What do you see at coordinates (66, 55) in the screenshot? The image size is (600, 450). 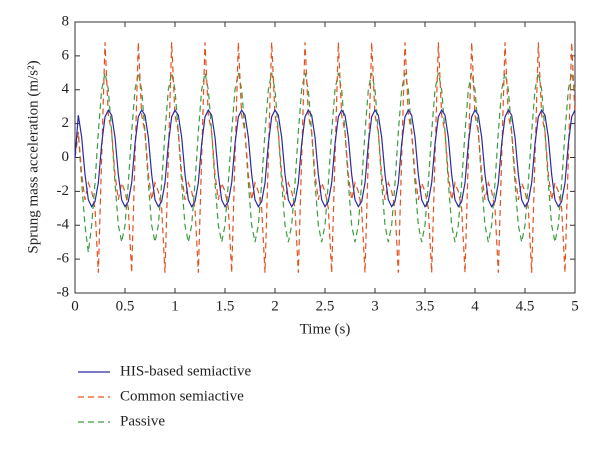 I see `y-tick-label: 6` at bounding box center [66, 55].